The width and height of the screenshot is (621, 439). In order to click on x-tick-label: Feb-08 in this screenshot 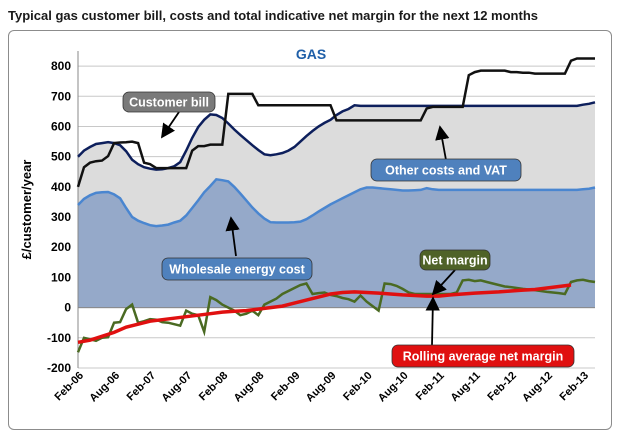, I will do `click(214, 387)`.